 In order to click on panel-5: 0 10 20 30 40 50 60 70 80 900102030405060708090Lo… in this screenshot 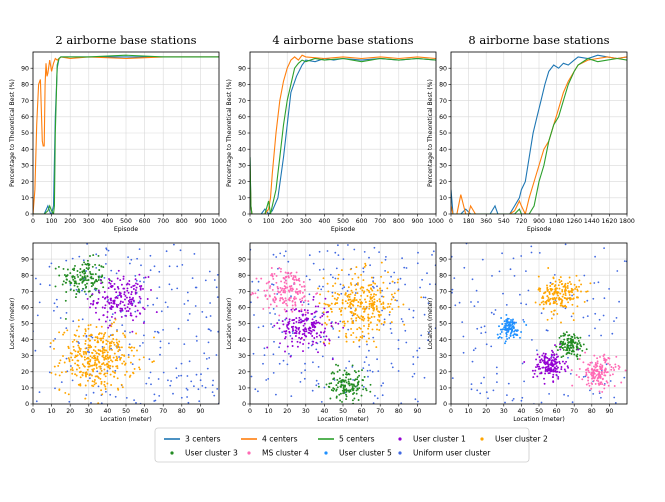, I will do `click(331, 332)`.